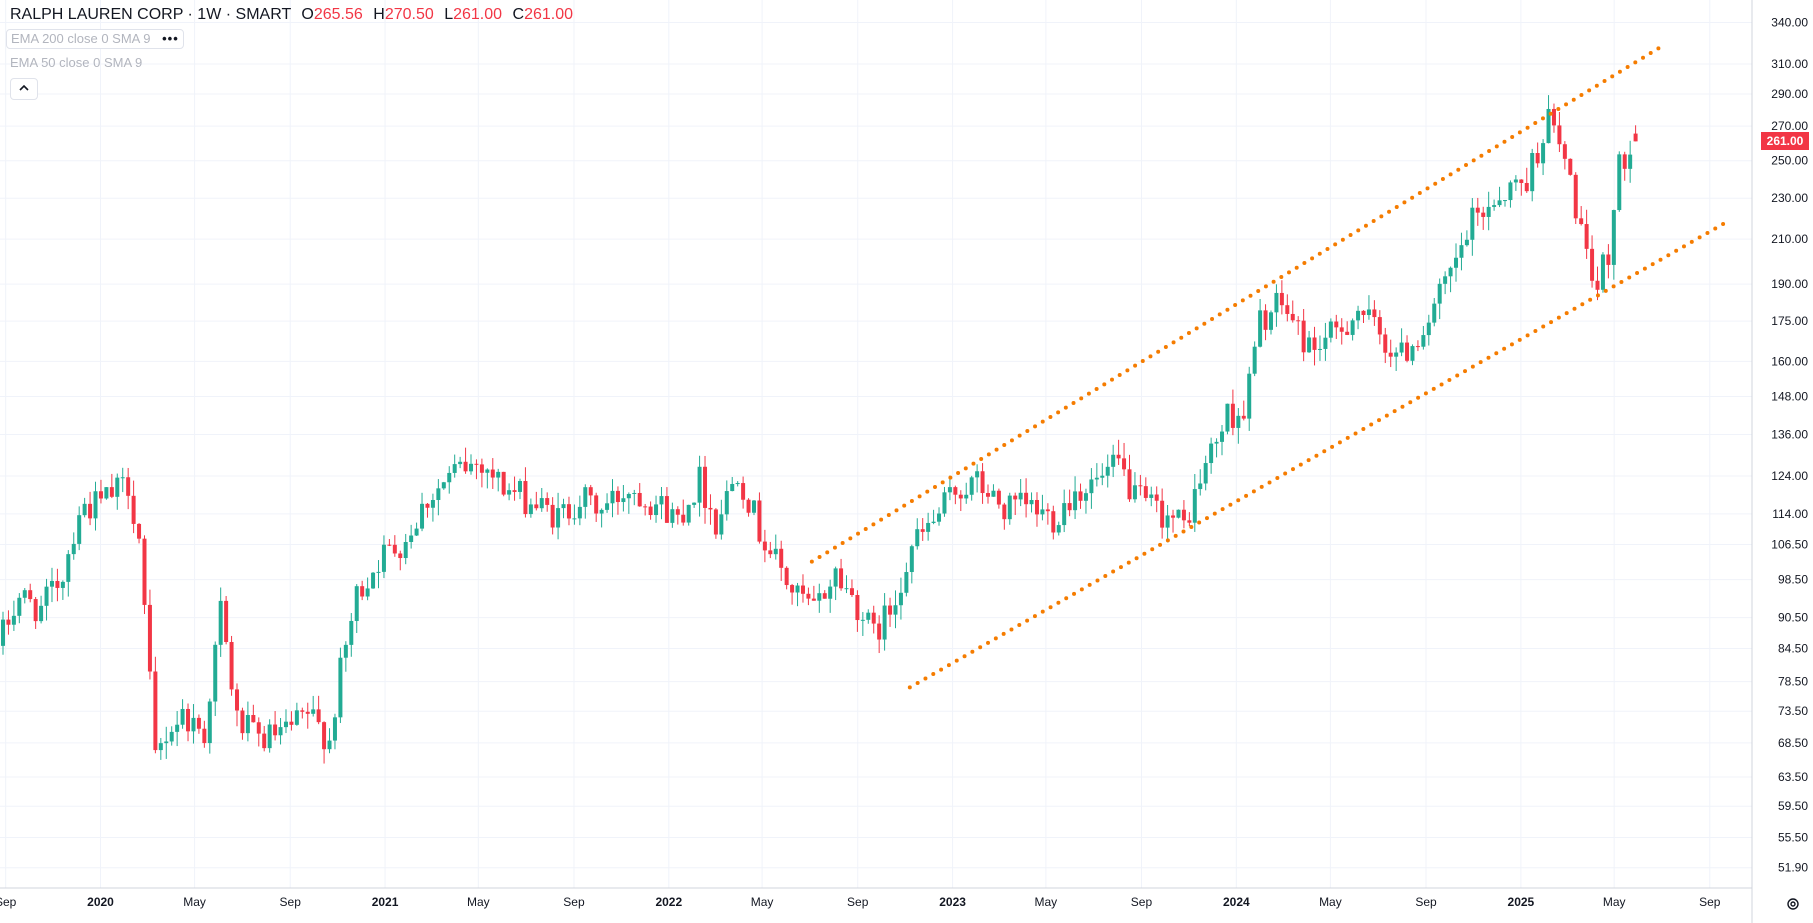  I want to click on price-tick-label: 55.50, so click(1793, 838).